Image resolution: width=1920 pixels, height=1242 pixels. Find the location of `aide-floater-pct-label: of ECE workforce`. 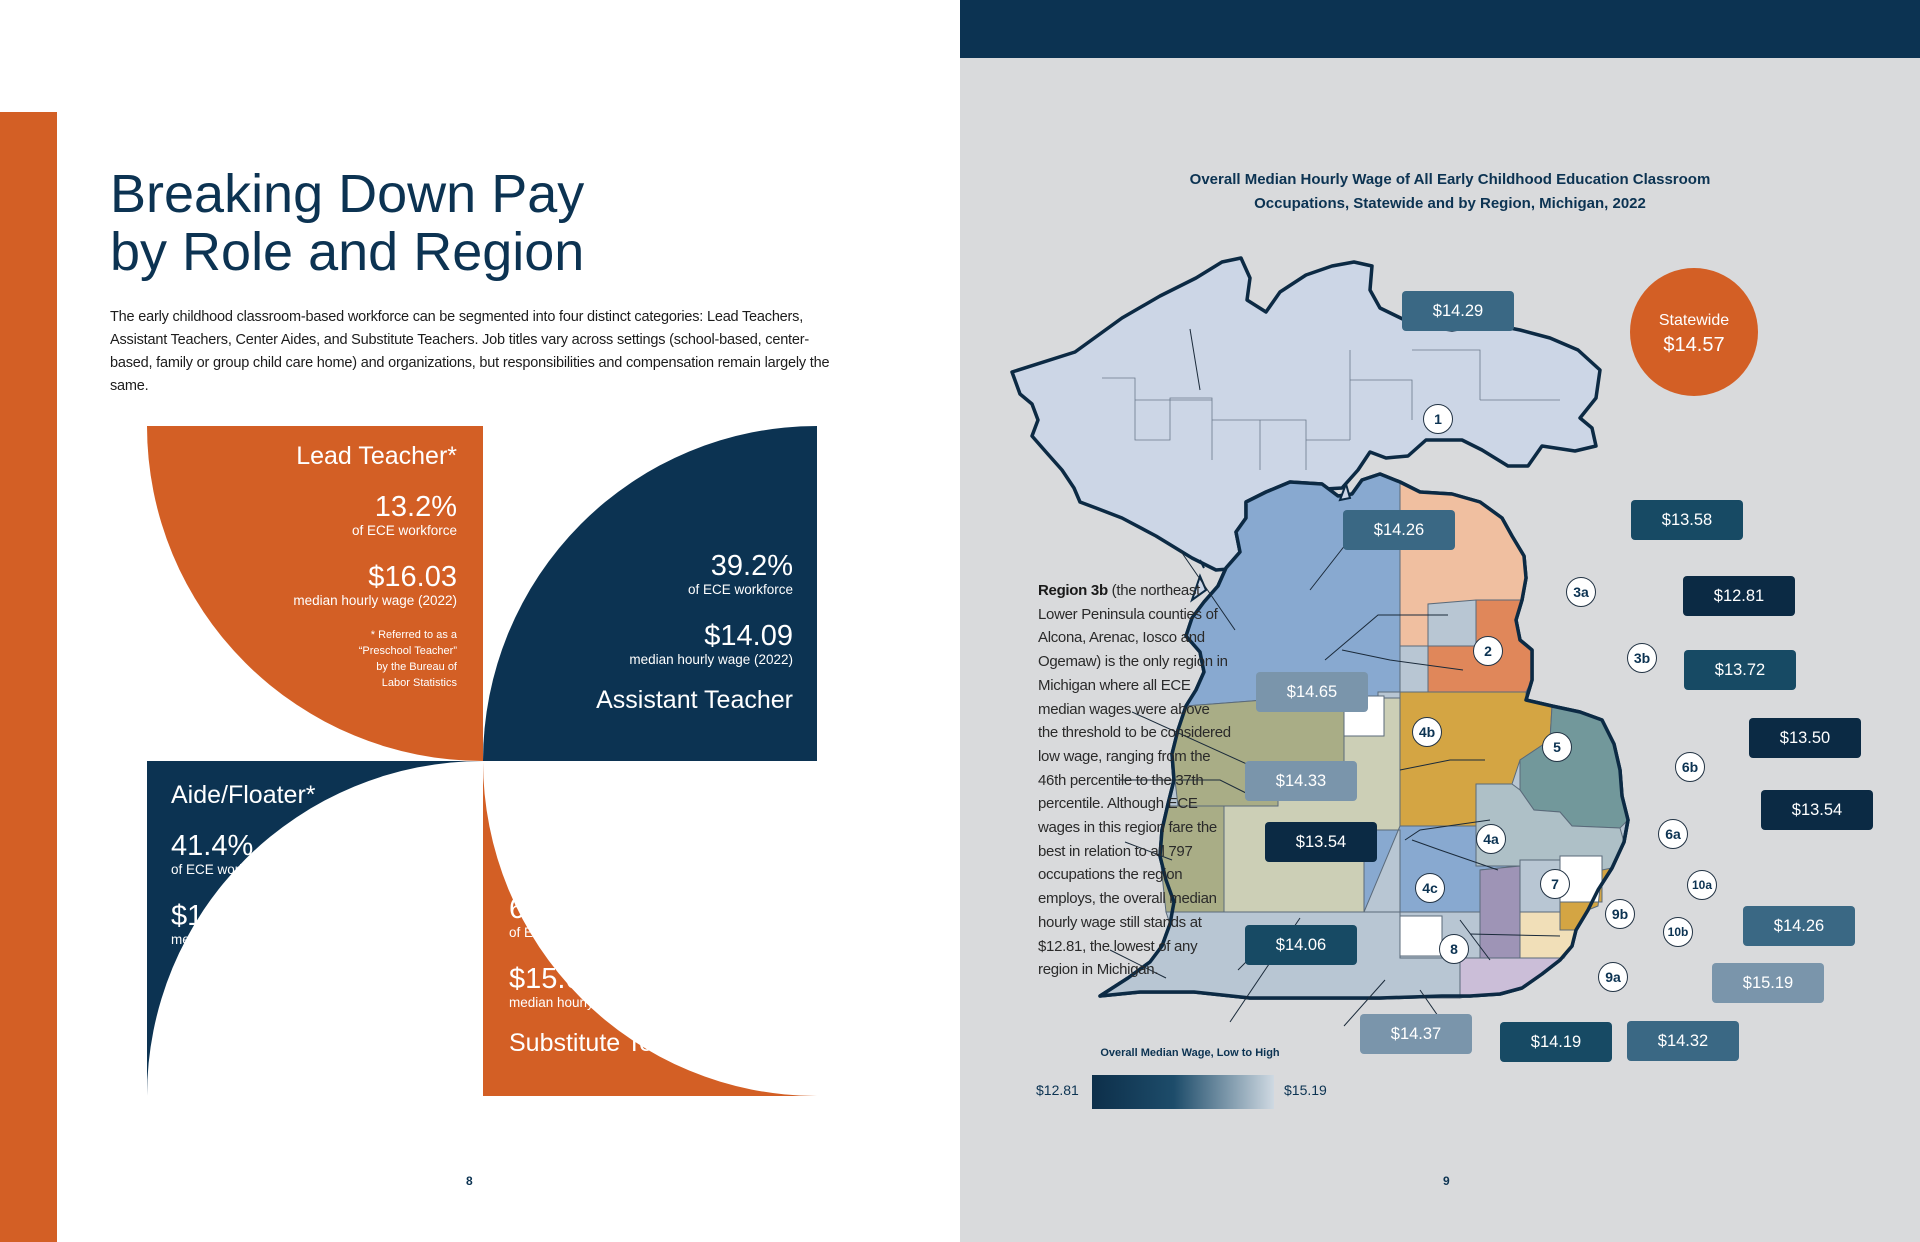

aide-floater-pct-label: of ECE workforce is located at coordinates (224, 869).